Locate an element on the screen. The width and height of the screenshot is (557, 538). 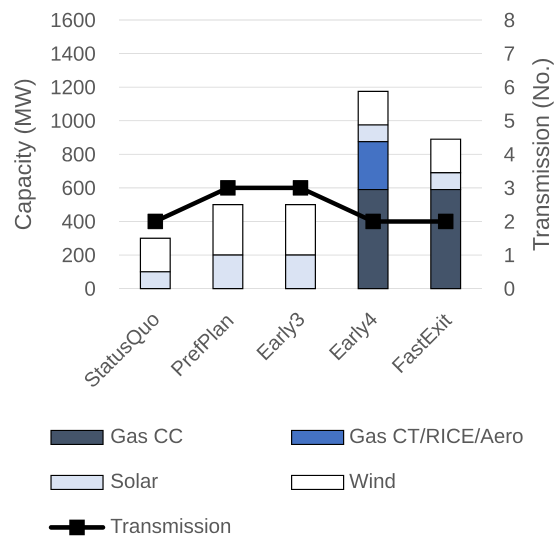
legend-label: Gas CT/RICE/Aero is located at coordinates (436, 436).